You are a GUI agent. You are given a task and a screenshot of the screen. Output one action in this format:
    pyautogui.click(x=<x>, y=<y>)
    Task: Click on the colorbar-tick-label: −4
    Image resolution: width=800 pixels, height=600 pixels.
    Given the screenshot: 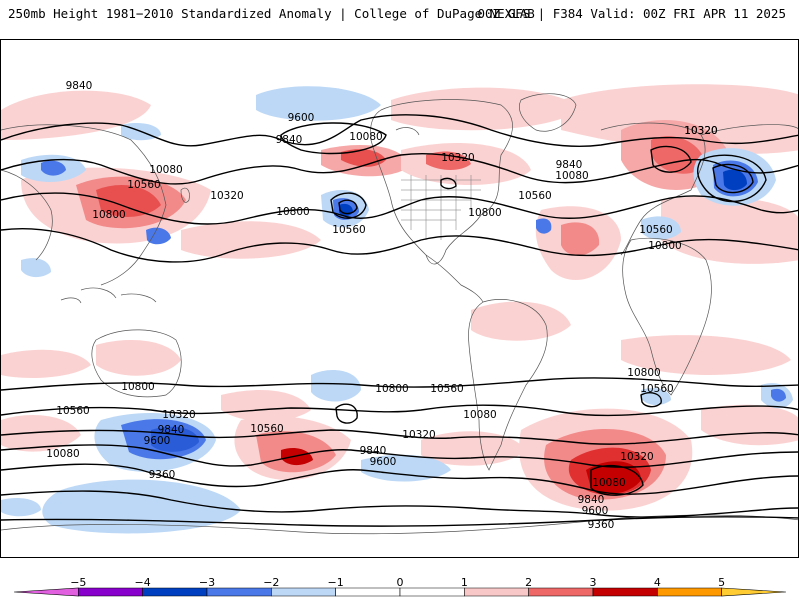 What is the action you would take?
    pyautogui.click(x=142, y=582)
    